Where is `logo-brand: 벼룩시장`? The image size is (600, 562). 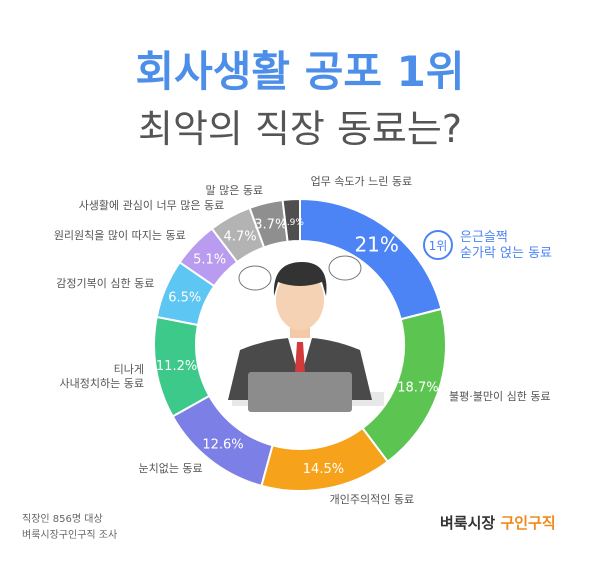 logo-brand: 벼룩시장 is located at coordinates (468, 523).